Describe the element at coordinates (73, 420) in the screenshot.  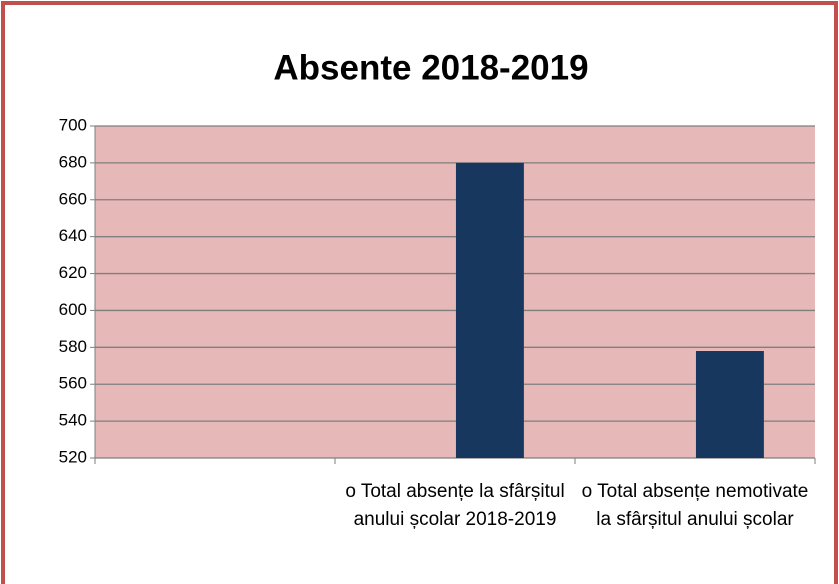
I see `y-tick-label: 540` at that location.